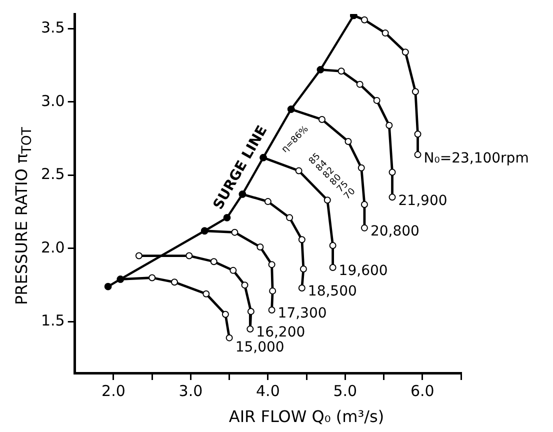  Describe the element at coordinates (190, 391) in the screenshot. I see `x-tick-label: 3.0` at that location.